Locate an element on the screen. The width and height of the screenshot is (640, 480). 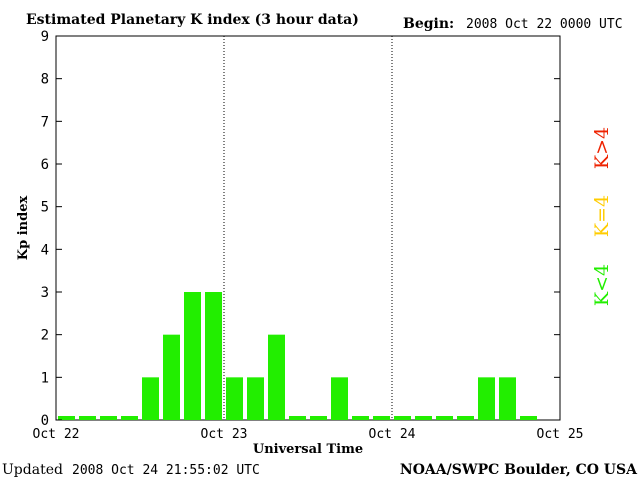
y-tick-label: 7 is located at coordinates (45, 122).